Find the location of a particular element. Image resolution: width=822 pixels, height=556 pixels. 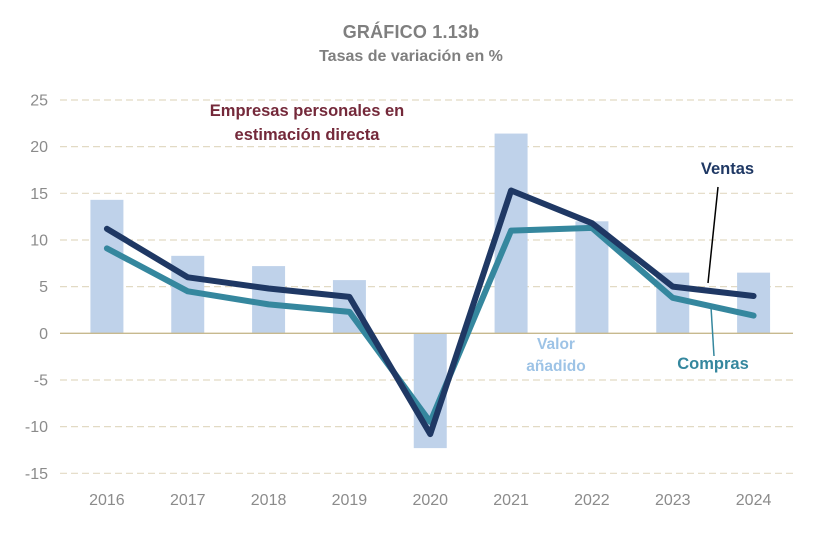

y-tick-label-15: 15 is located at coordinates (39, 194).